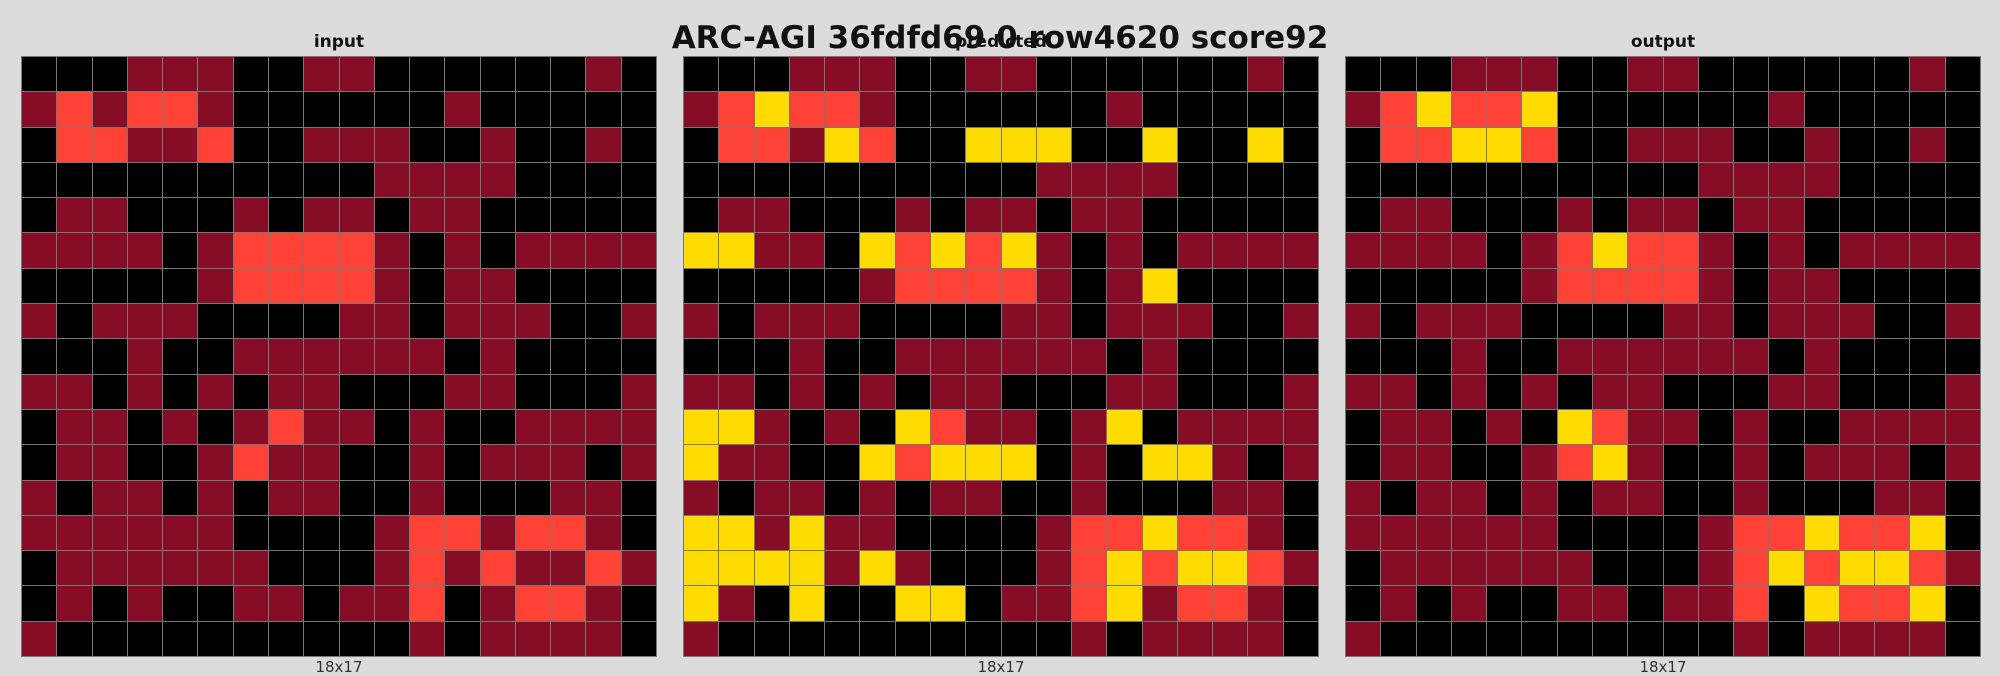 The width and height of the screenshot is (2000, 676). What do you see at coordinates (339, 667) in the screenshot?
I see `input-size-label: 18x17` at bounding box center [339, 667].